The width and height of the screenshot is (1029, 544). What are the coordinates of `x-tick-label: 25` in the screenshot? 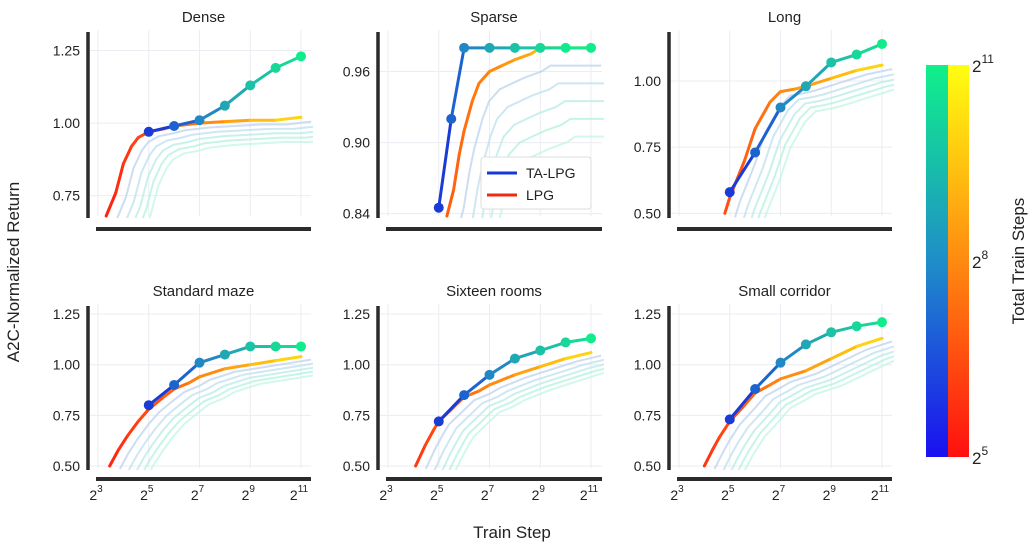 It's located at (147, 493).